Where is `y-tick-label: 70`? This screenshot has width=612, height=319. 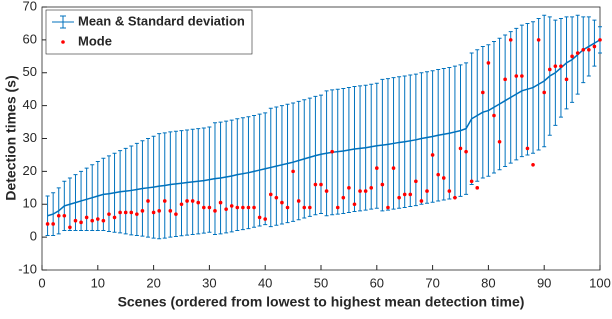
y-tick-label: 70 is located at coordinates (30, 6).